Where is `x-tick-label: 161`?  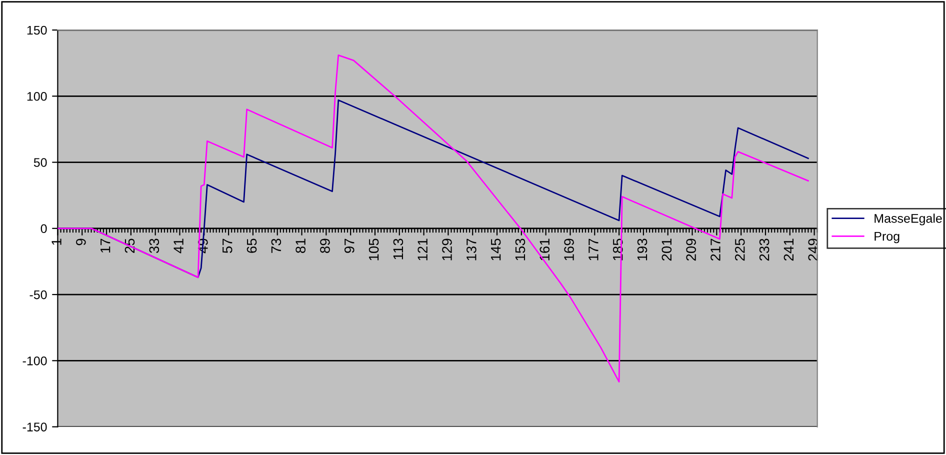
x-tick-label: 161 is located at coordinates (545, 249).